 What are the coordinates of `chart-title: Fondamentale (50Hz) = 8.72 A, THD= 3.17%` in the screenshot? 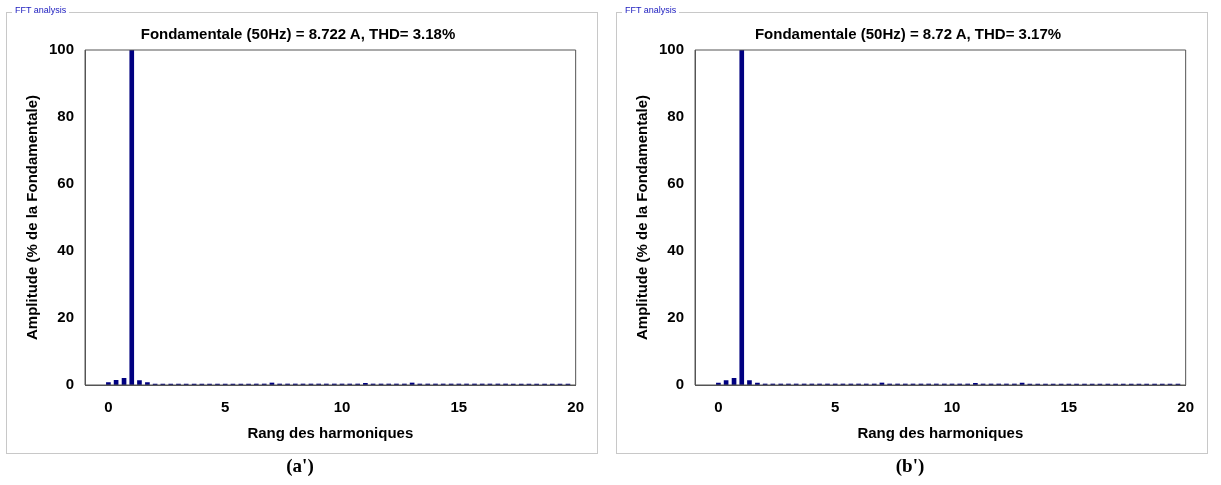 It's located at (908, 34).